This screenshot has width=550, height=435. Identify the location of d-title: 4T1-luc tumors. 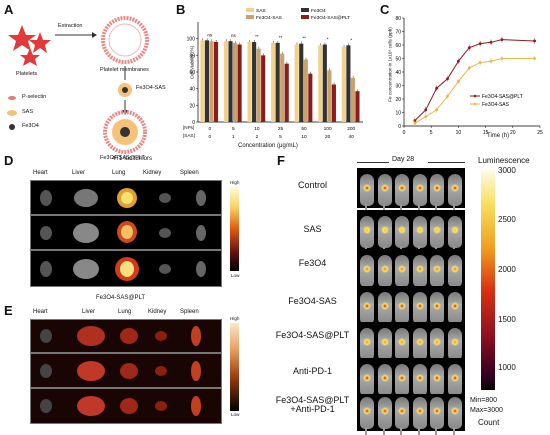
(132, 159).